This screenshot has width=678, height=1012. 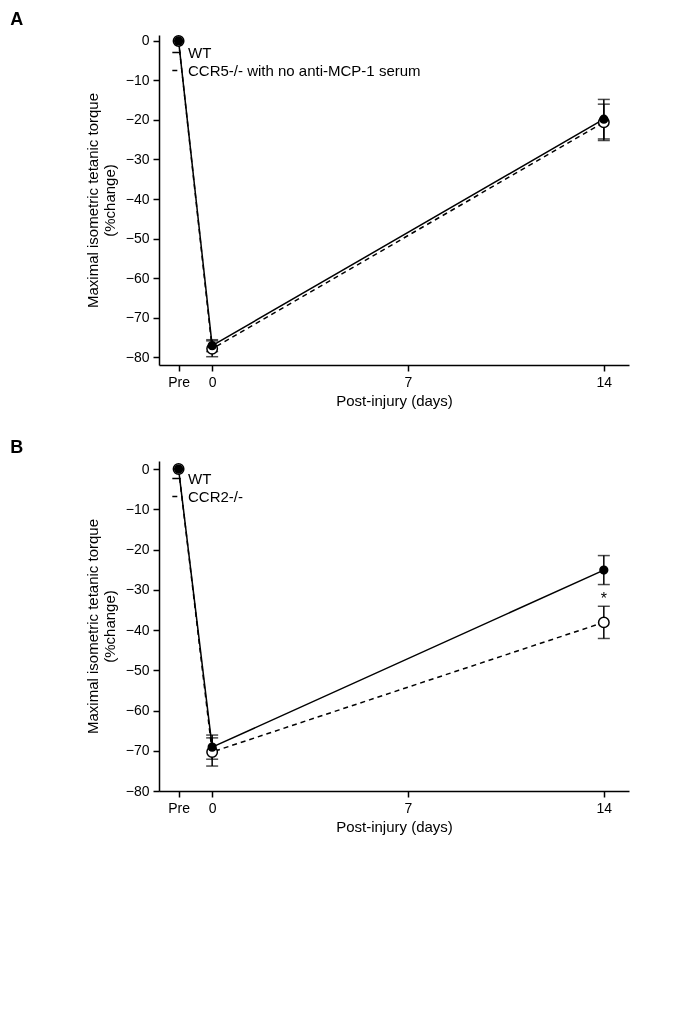 I want to click on chart-title: A, so click(x=17, y=18).